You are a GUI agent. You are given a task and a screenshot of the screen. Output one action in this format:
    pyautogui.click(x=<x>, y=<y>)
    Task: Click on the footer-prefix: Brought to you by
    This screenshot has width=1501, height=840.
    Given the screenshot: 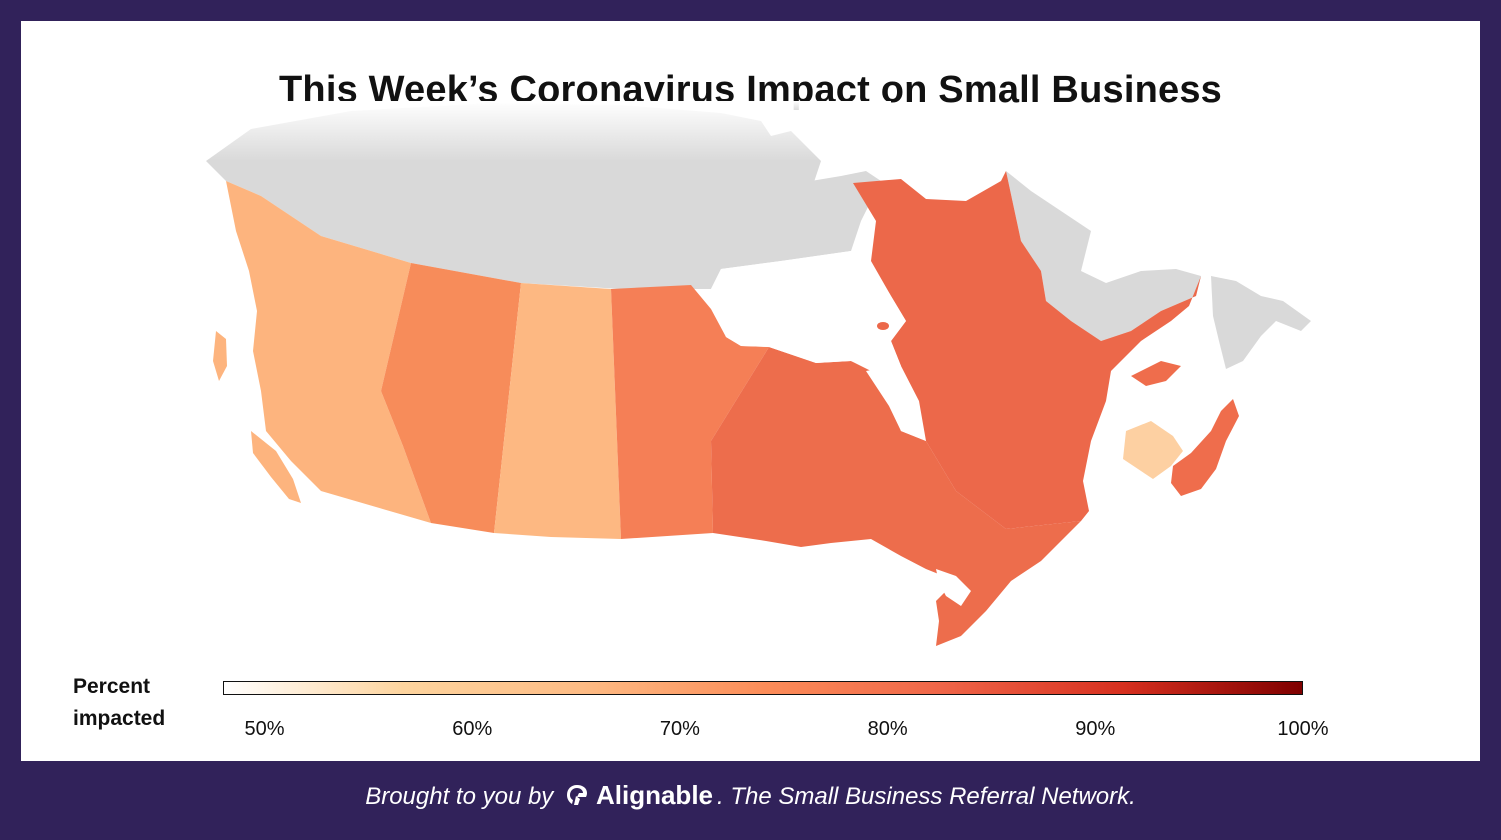 What is the action you would take?
    pyautogui.click(x=459, y=796)
    